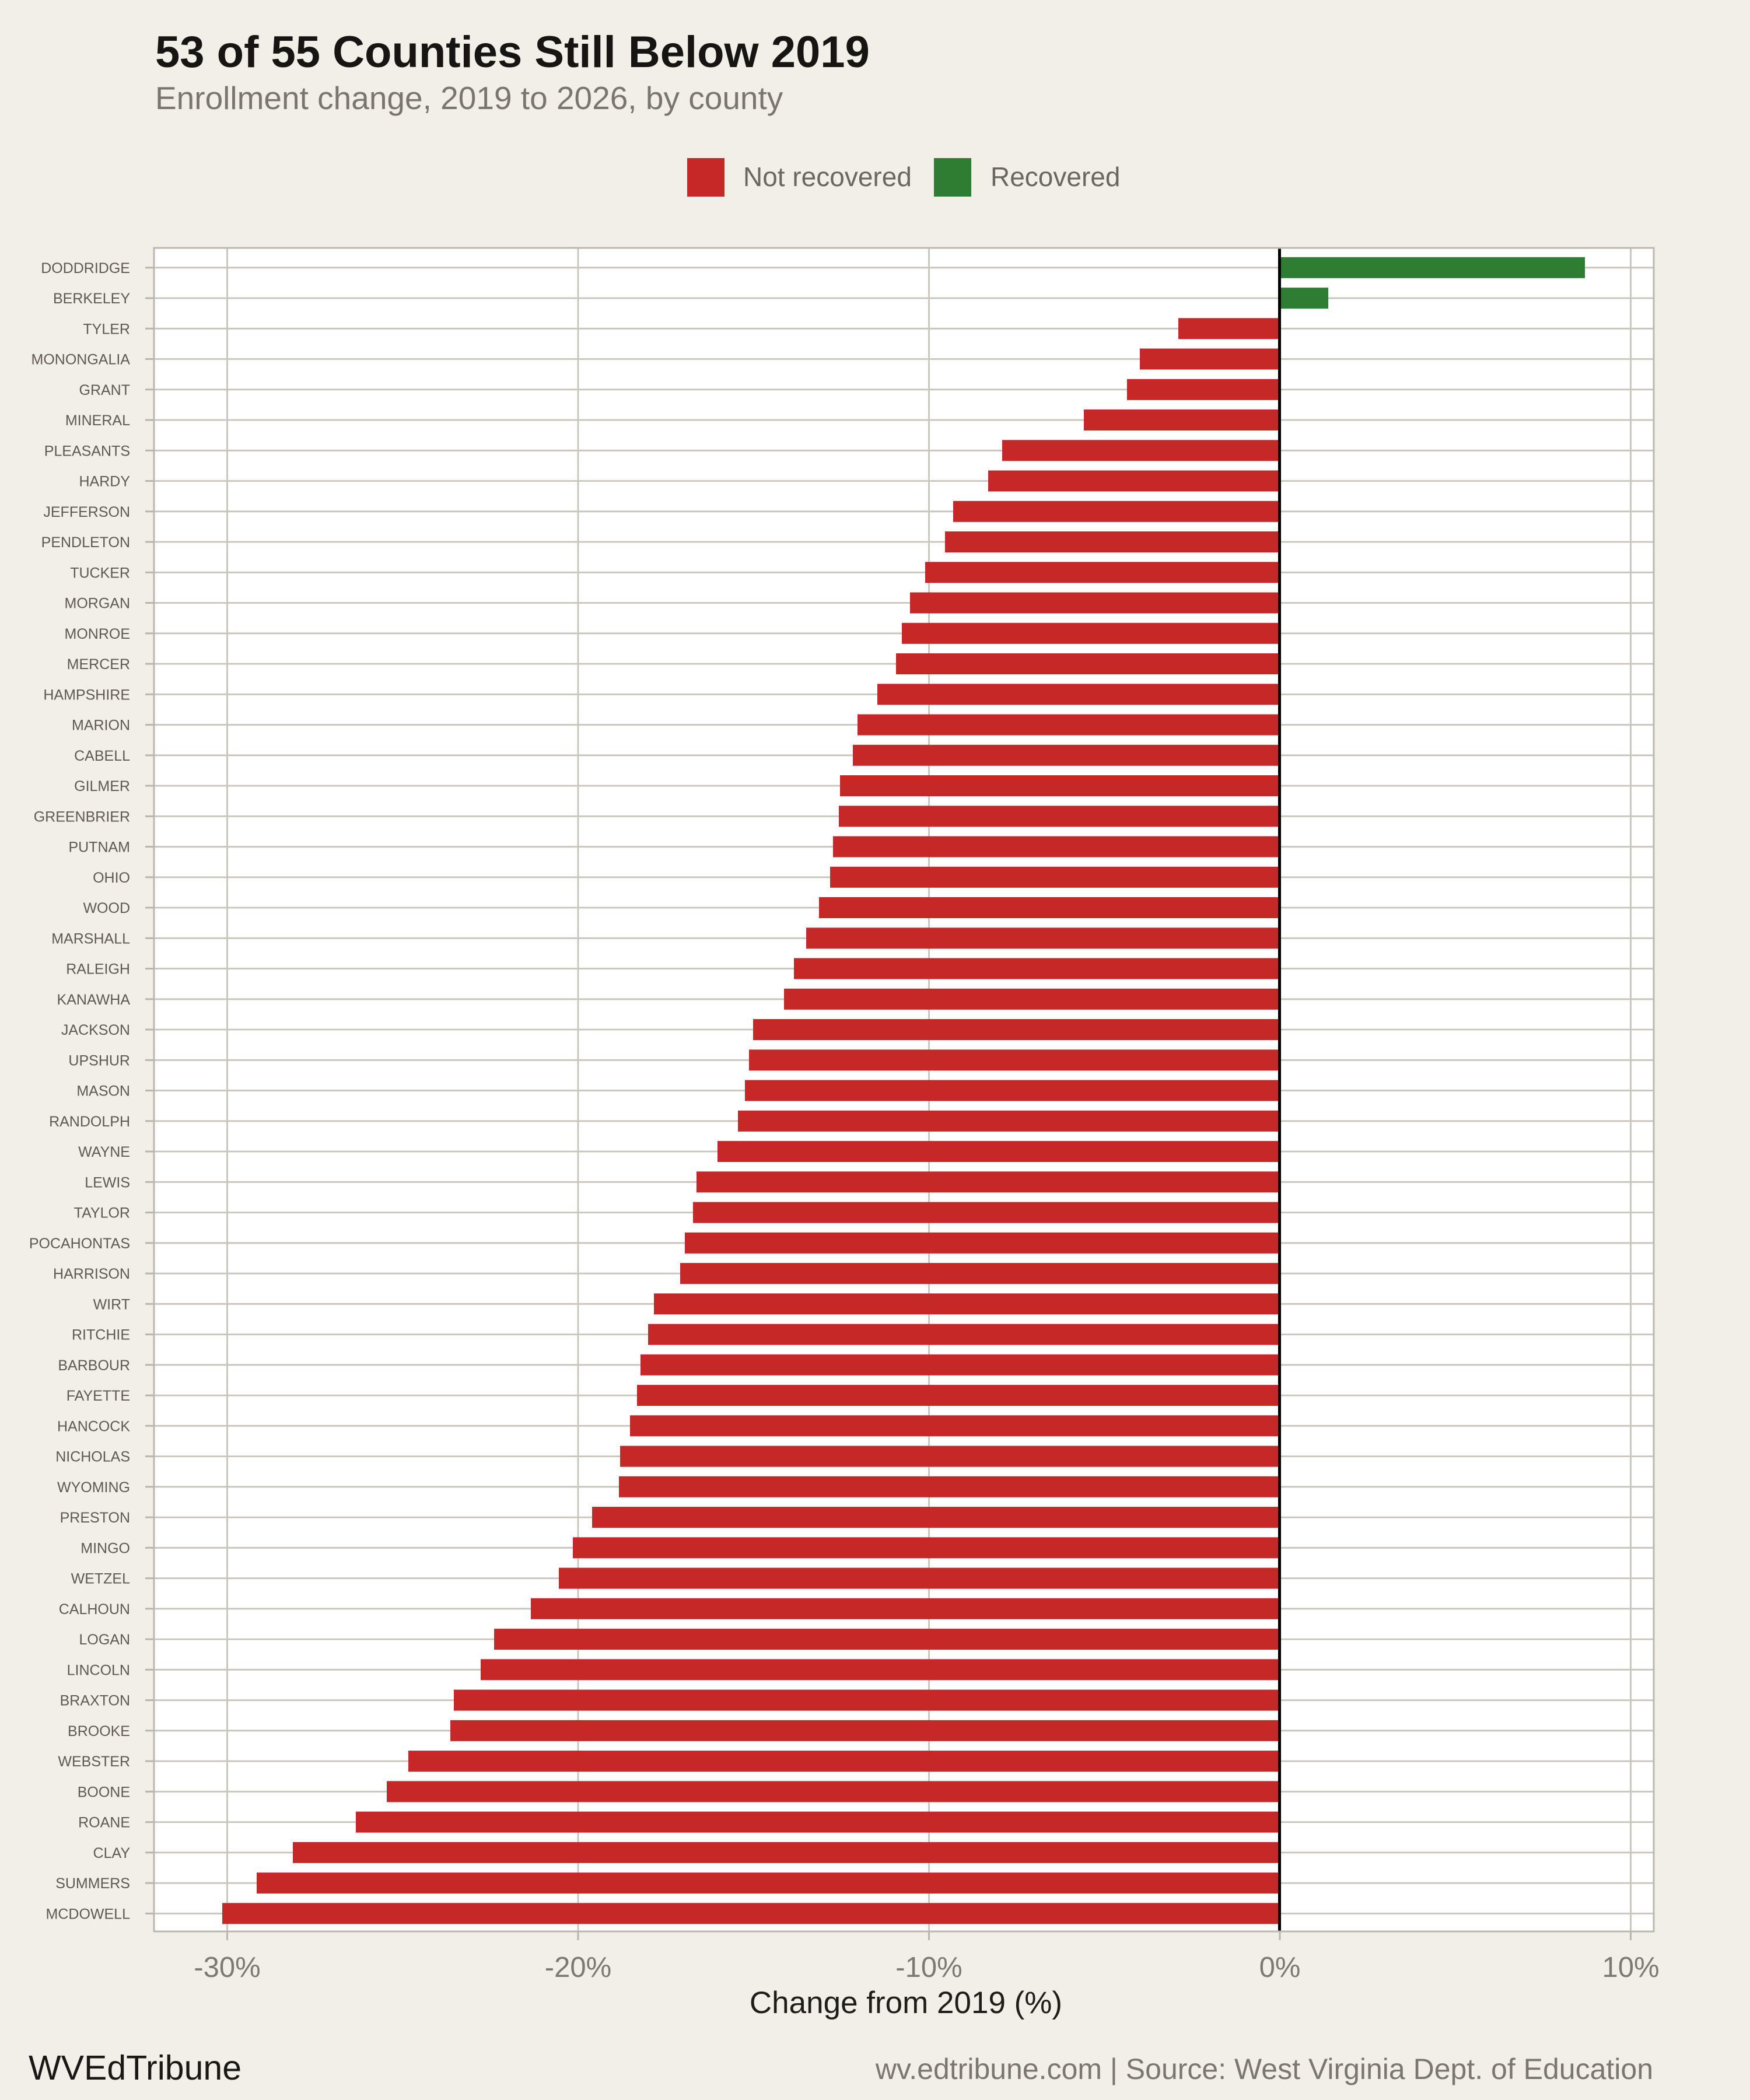 Image resolution: width=1750 pixels, height=2100 pixels. Describe the element at coordinates (99, 1731) in the screenshot. I see `svg-text: BROOKE` at that location.